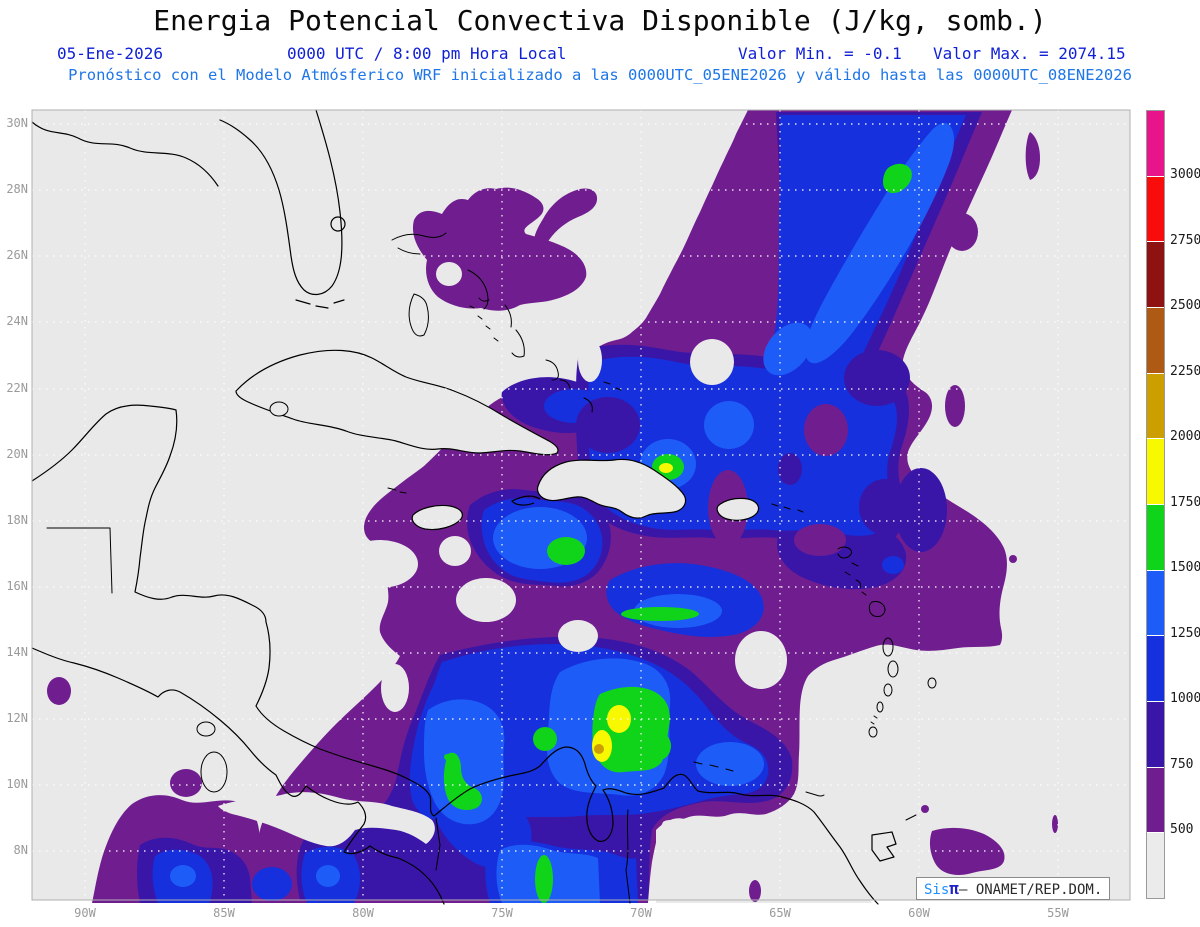 The width and height of the screenshot is (1200, 927). Describe the element at coordinates (925, 809) in the screenshot. I see `cape-purple-dot-se1` at that location.